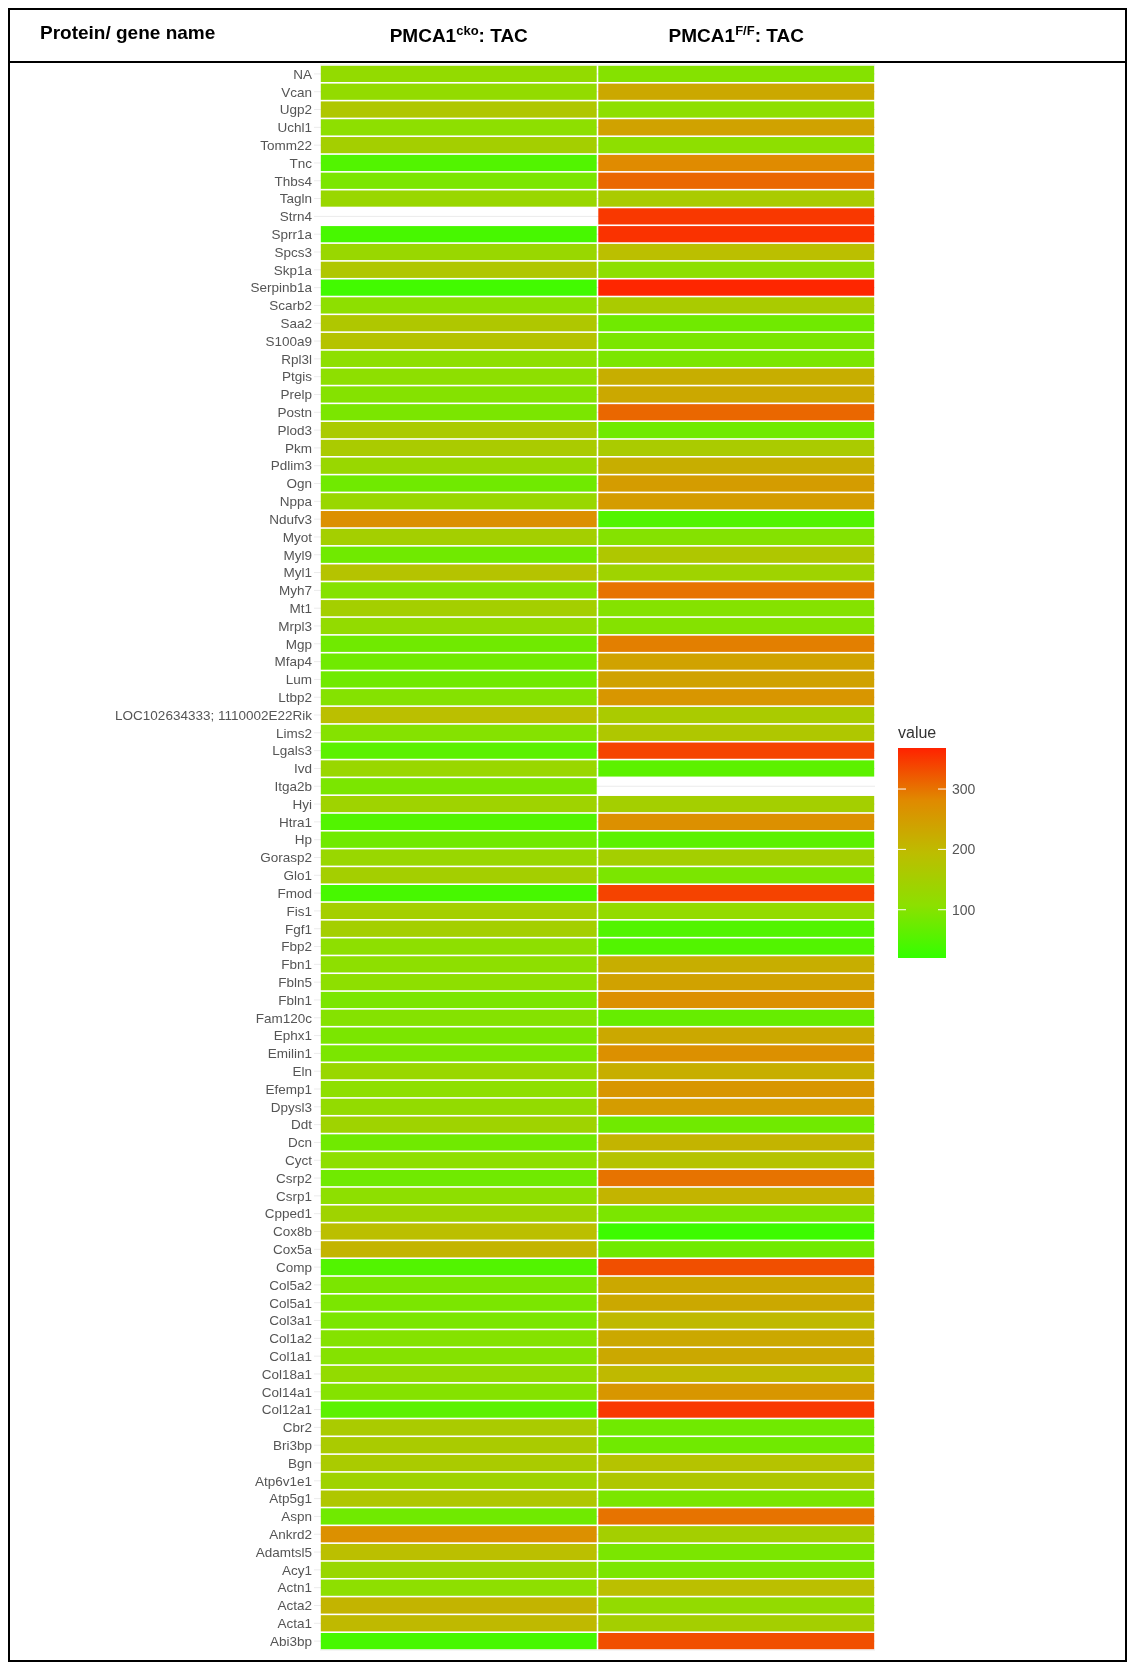 The image size is (1135, 1676). Describe the element at coordinates (290, 1499) in the screenshot. I see `y-tick-label: Atp5g1` at that location.